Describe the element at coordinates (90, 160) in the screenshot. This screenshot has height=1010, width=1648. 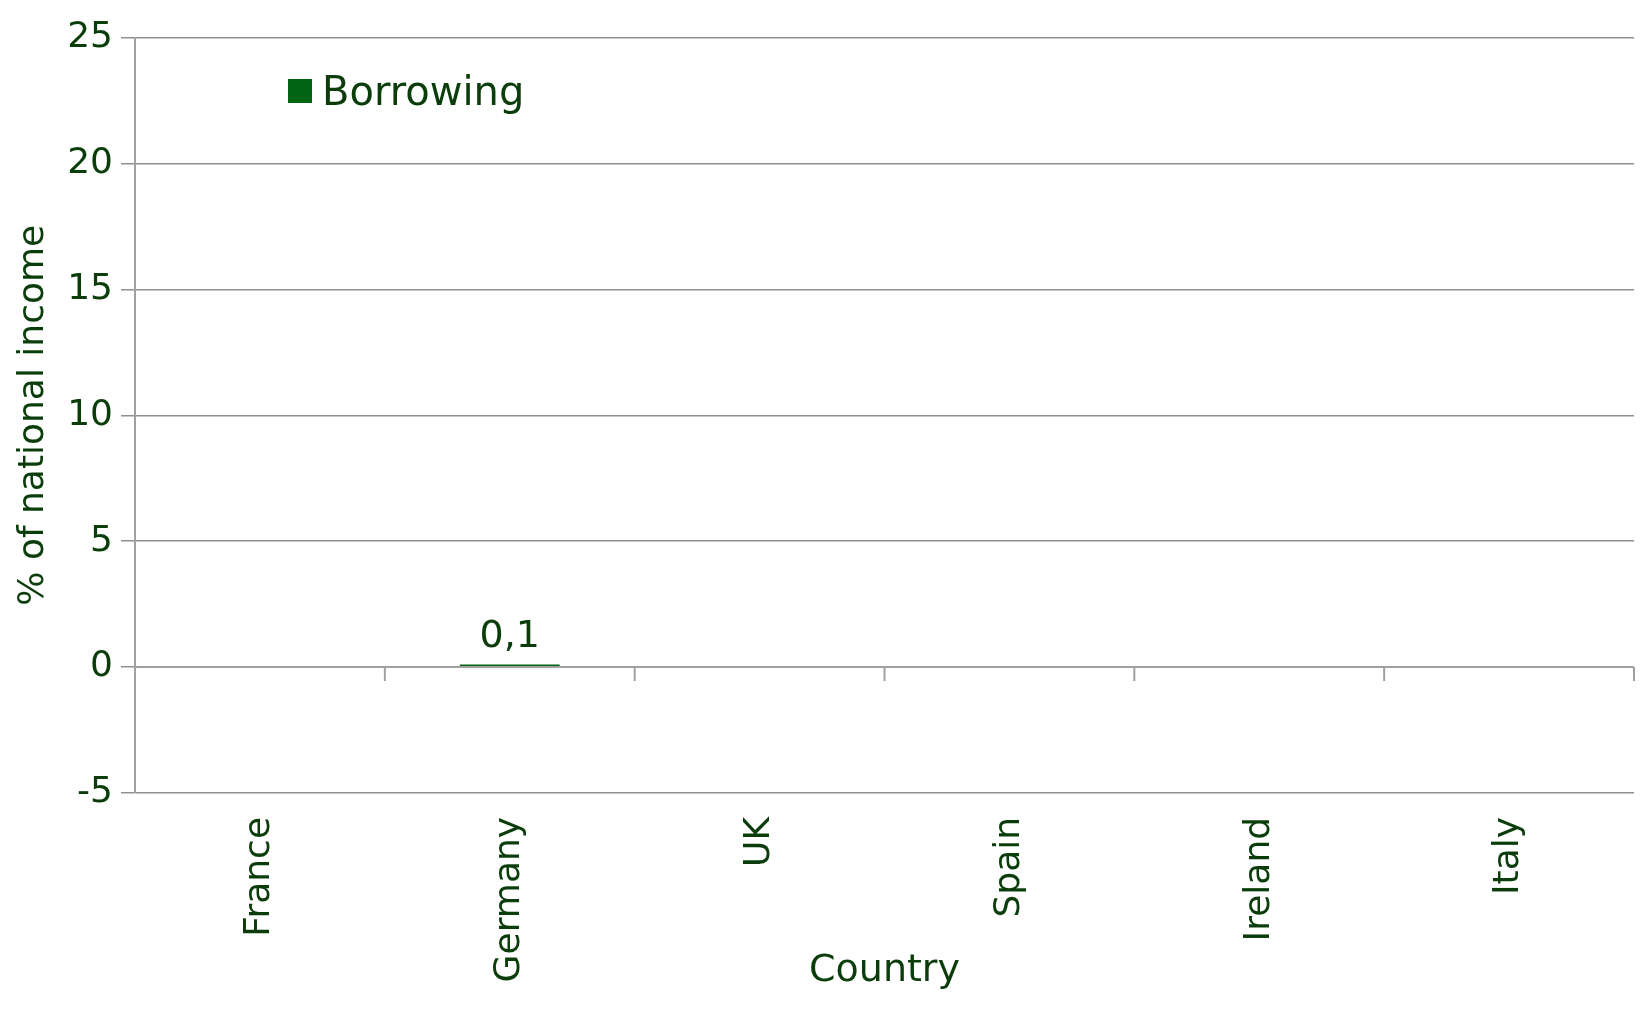
I see `y-tick-label: 20` at that location.